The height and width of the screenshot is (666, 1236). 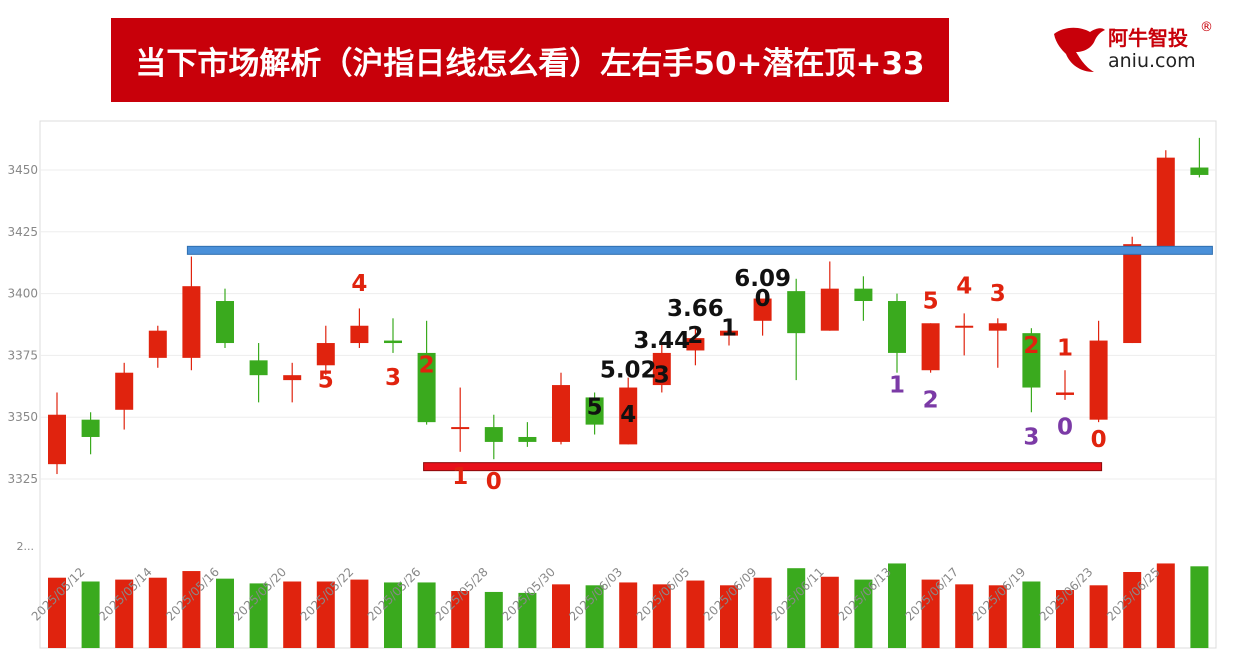 I want to click on count-annotation: 3.44, so click(x=661, y=341).